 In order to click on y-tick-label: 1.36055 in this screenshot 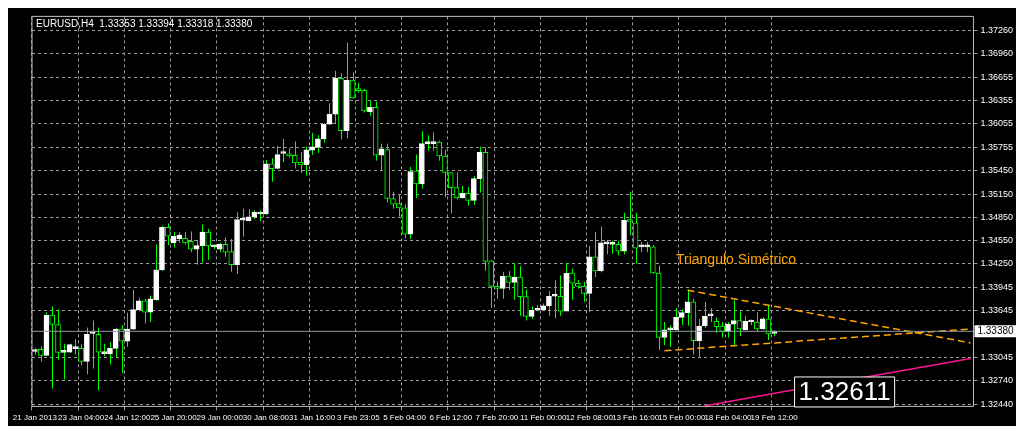, I will do `click(997, 123)`.